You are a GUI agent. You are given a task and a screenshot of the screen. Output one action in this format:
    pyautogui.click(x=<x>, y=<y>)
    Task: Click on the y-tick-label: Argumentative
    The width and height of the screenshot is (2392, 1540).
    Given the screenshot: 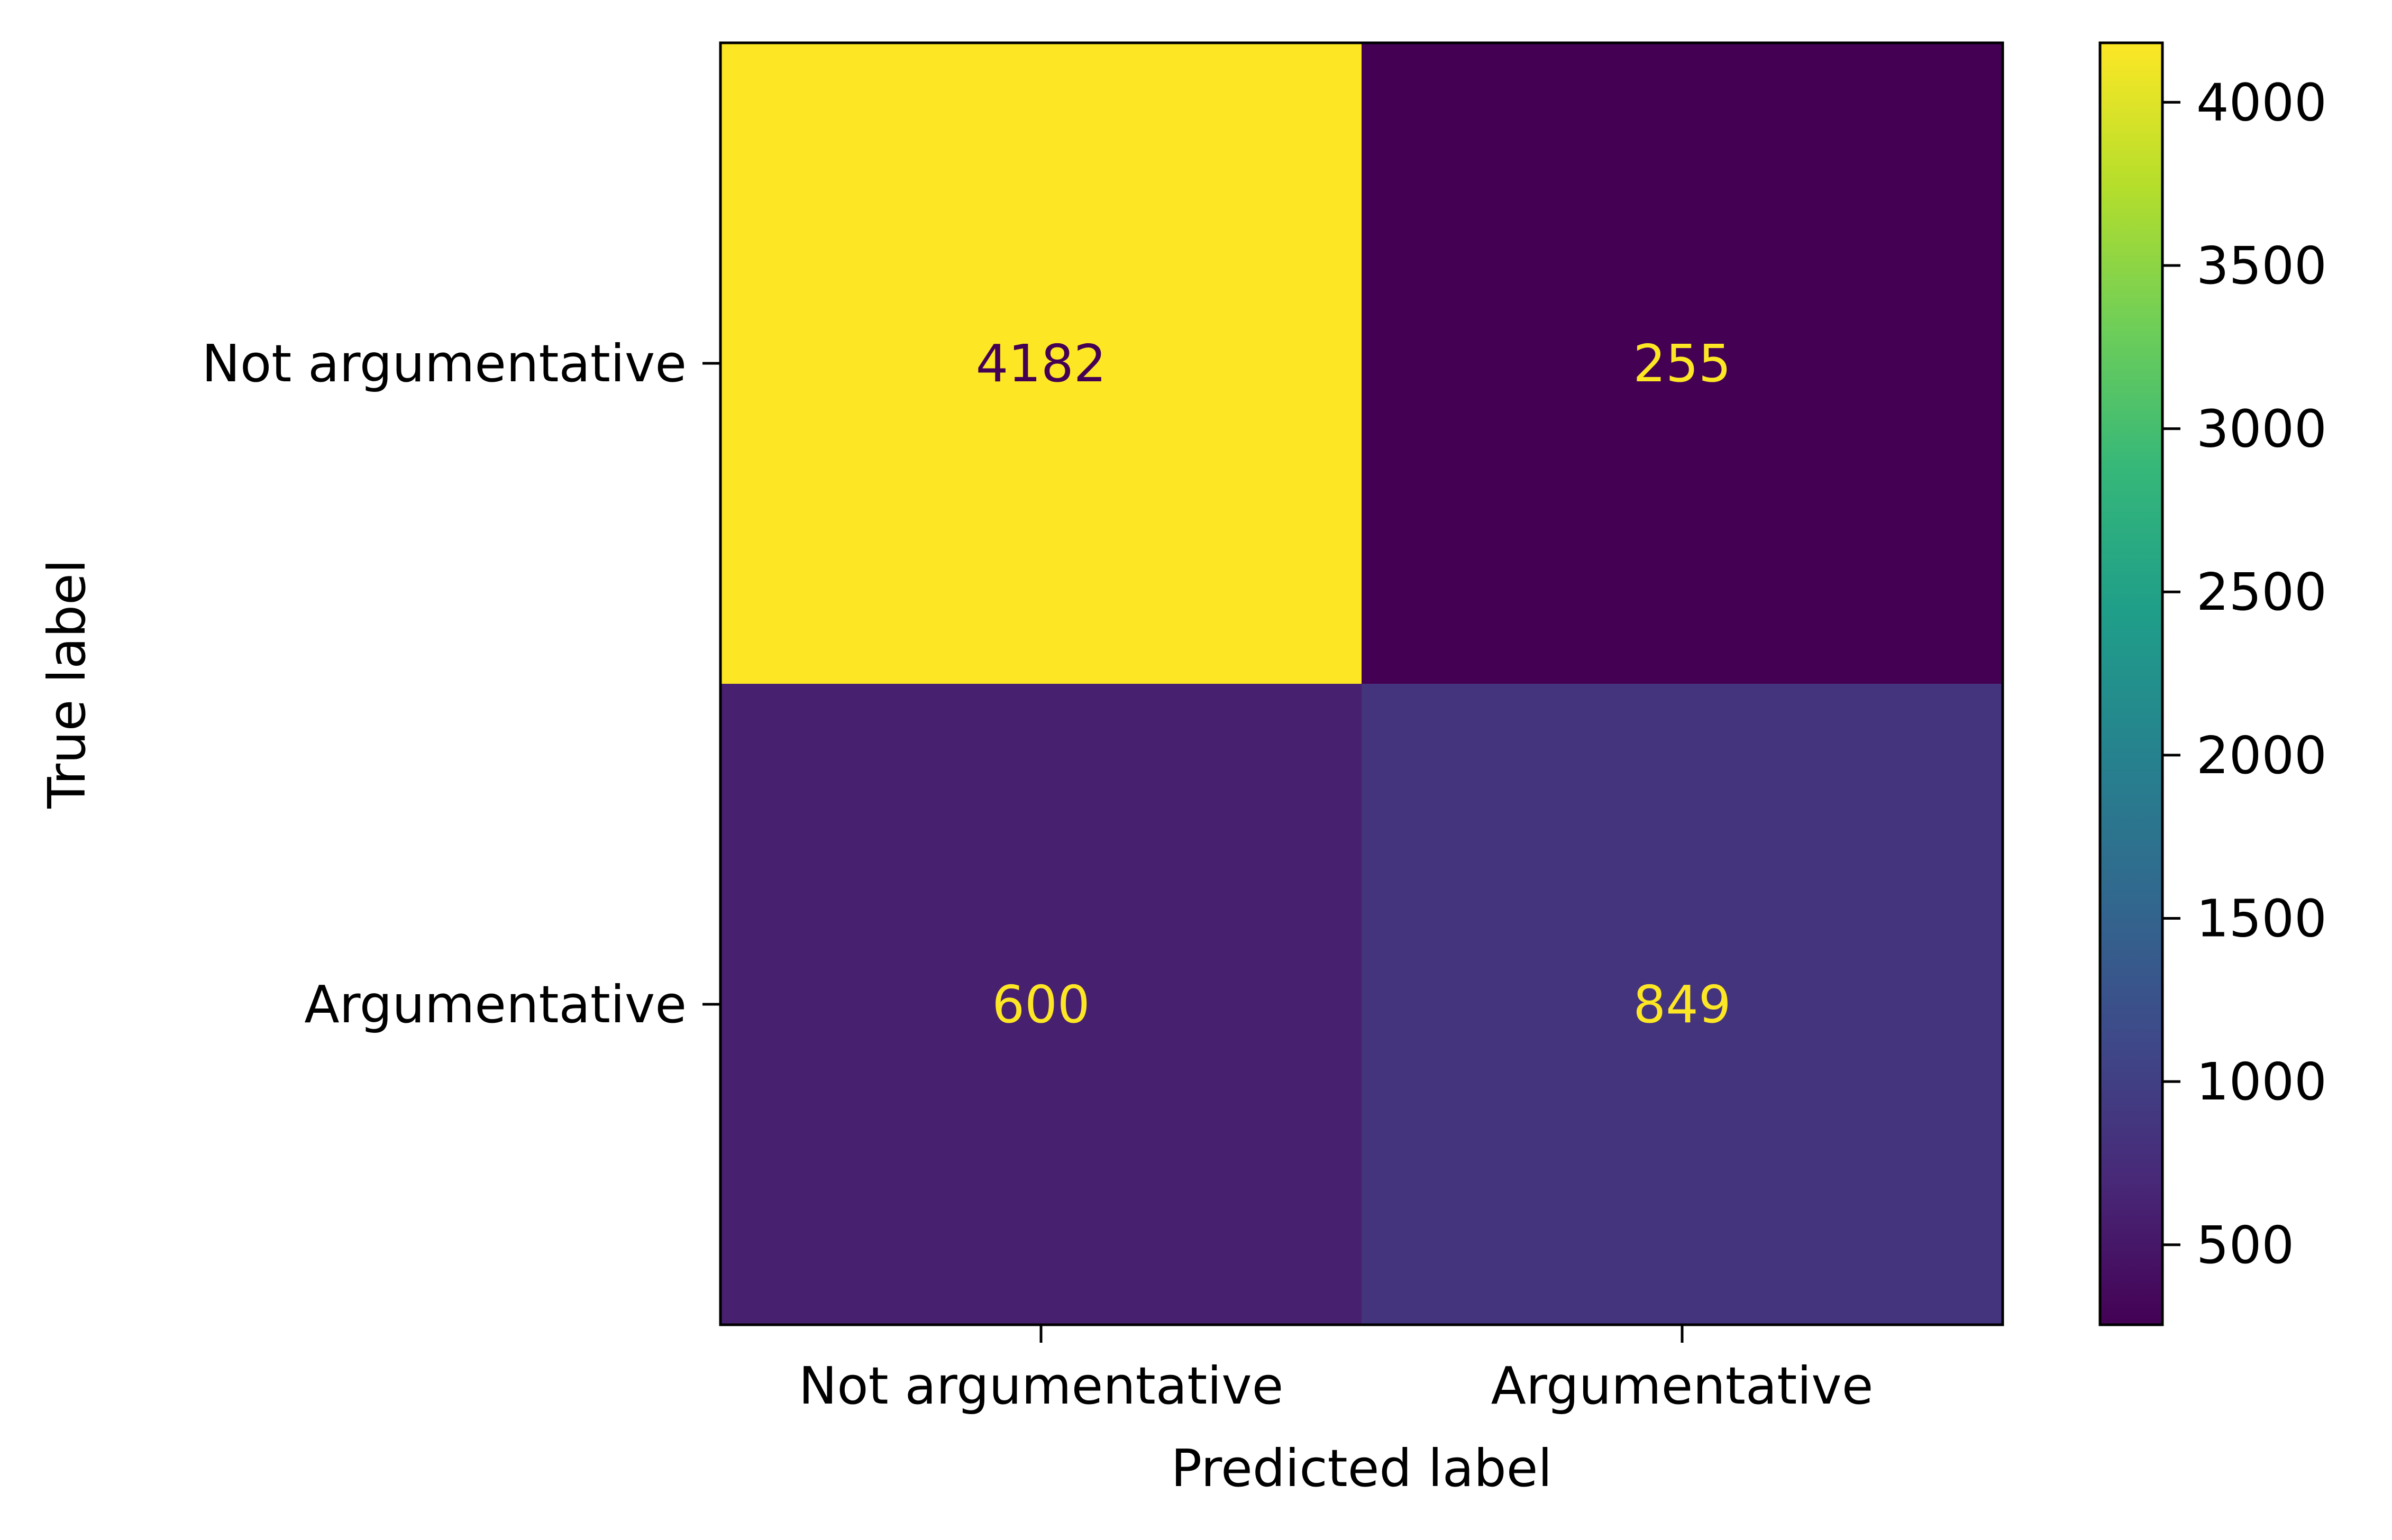 What is the action you would take?
    pyautogui.click(x=495, y=1004)
    